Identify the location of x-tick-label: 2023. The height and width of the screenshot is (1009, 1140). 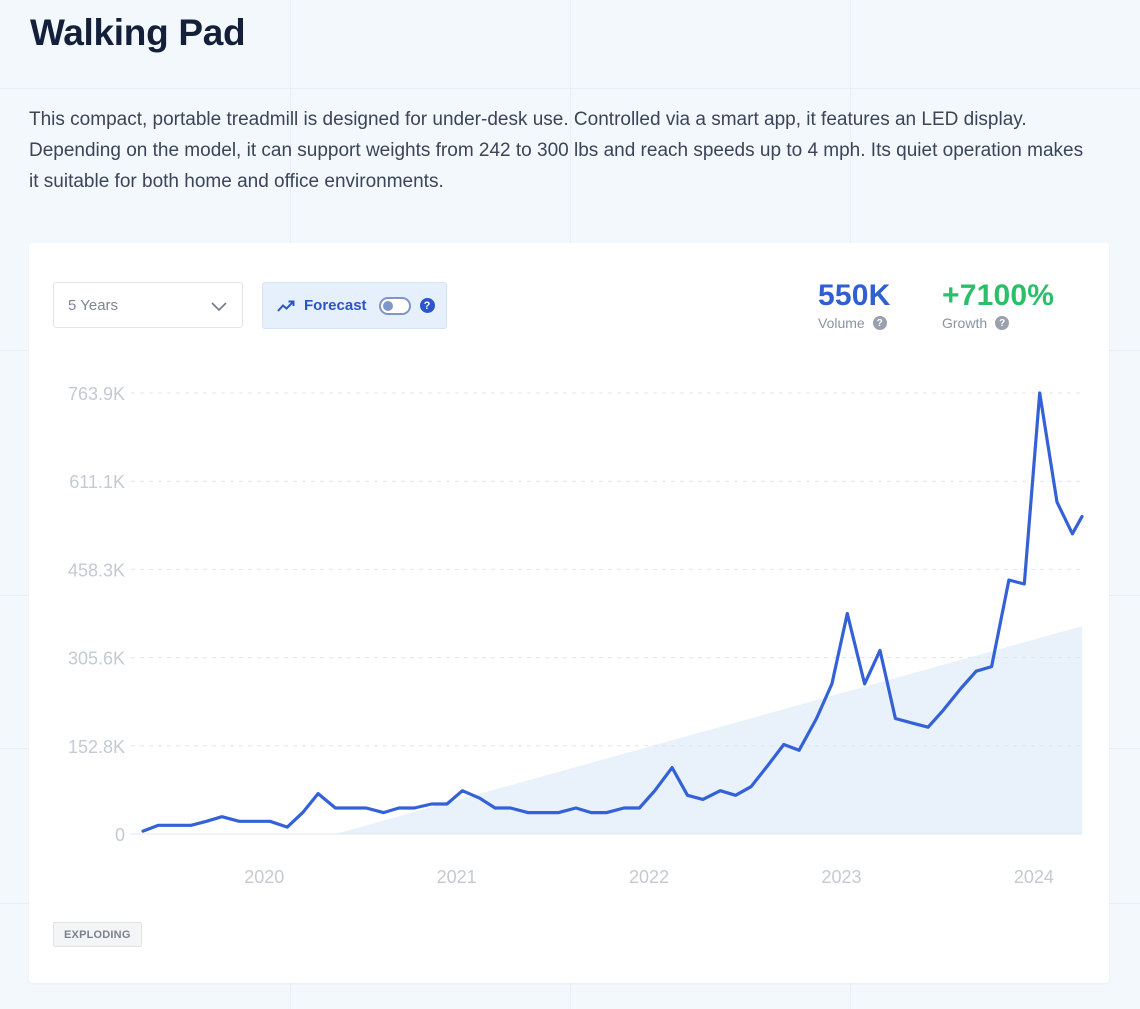
(841, 877).